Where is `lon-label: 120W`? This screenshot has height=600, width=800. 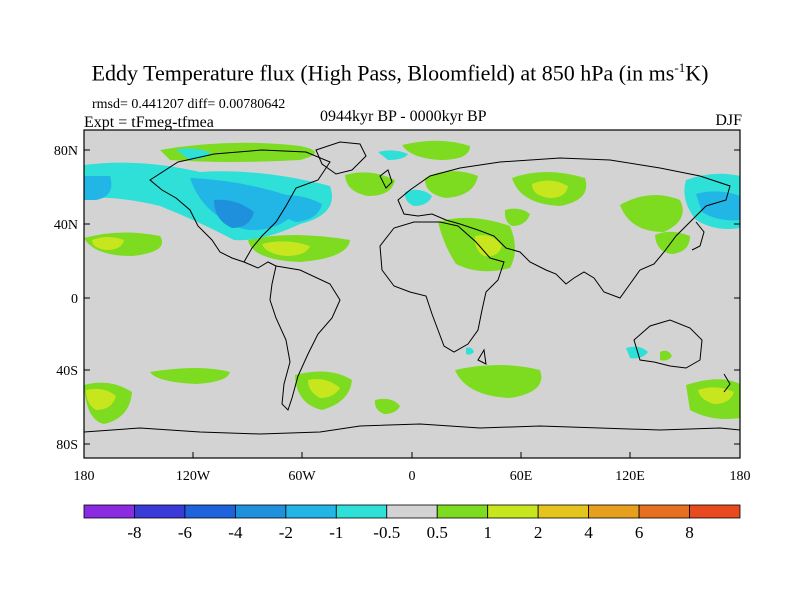
lon-label: 120W is located at coordinates (193, 476).